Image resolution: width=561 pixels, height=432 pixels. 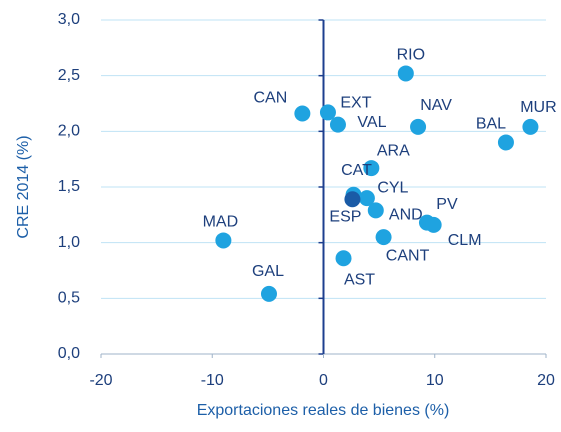 I want to click on x-tick-label: -20, so click(x=100, y=380).